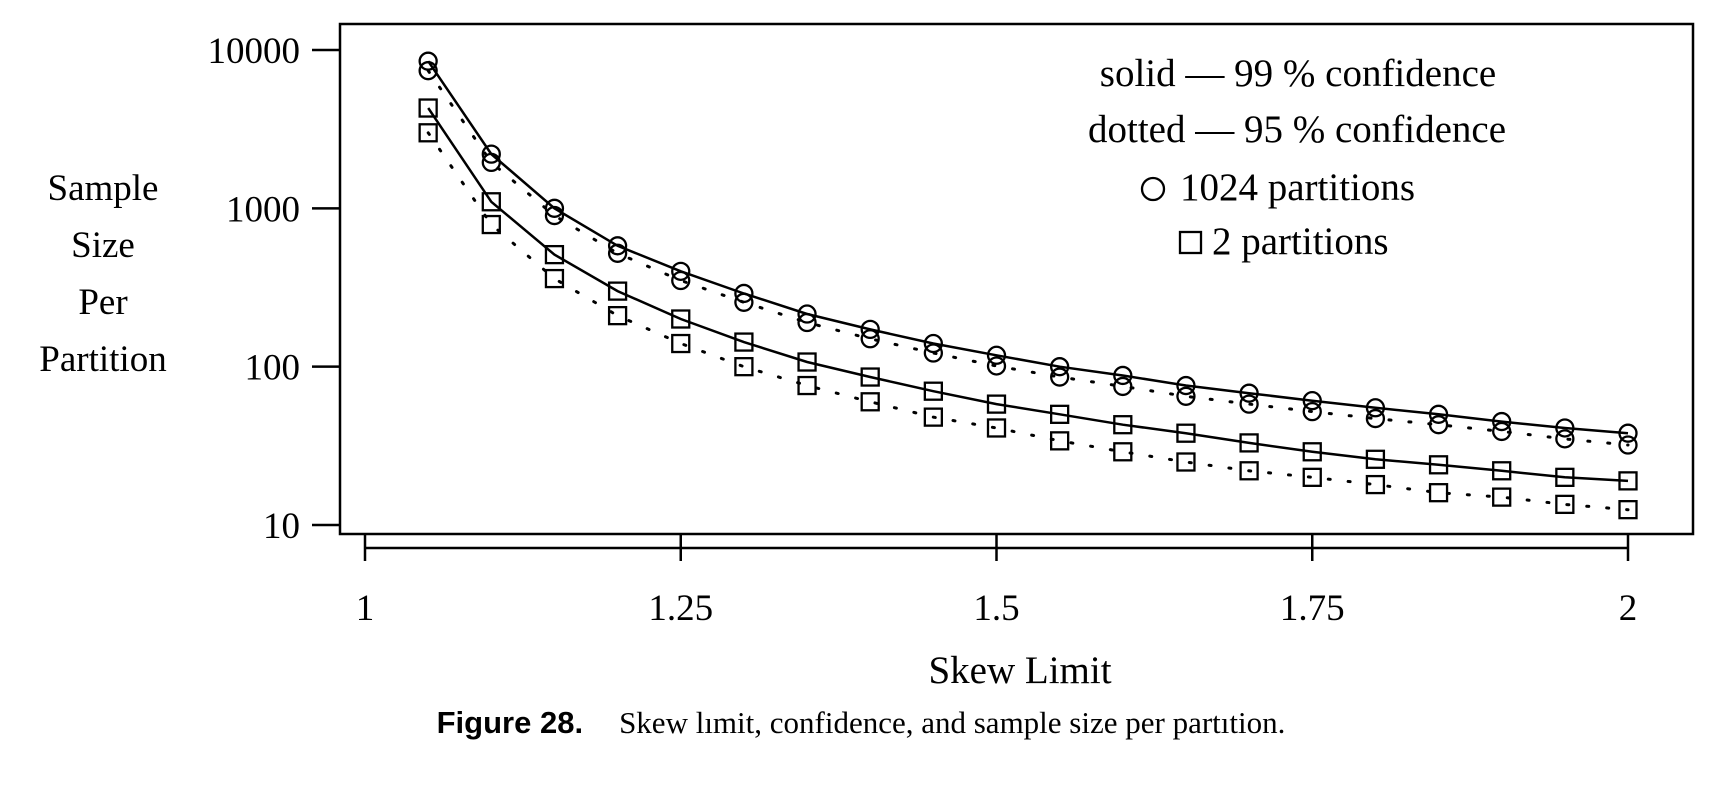 This screenshot has width=1722, height=794. Describe the element at coordinates (1297, 129) in the screenshot. I see `legend-dotted: dotted — 95 % confidence` at that location.